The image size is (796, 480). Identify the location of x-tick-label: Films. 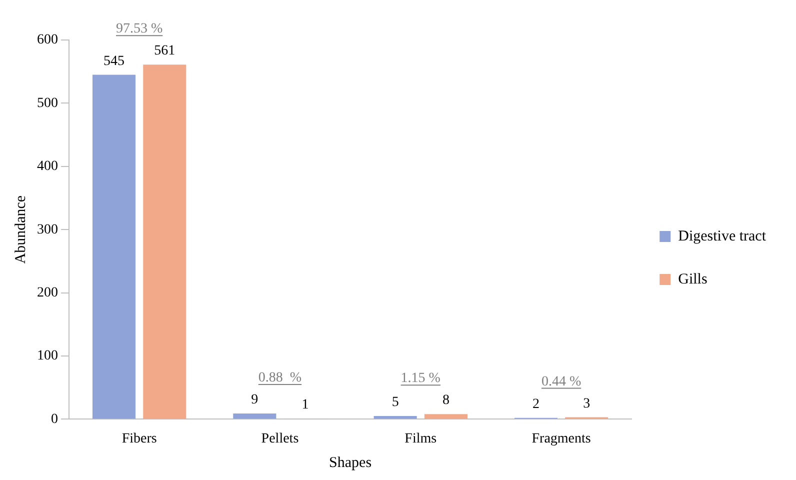
(420, 438).